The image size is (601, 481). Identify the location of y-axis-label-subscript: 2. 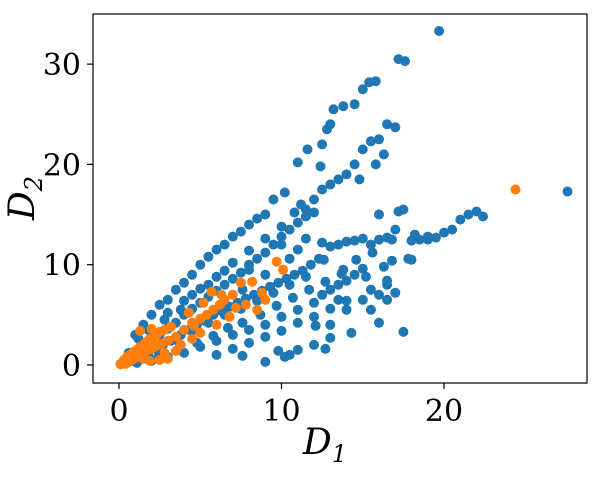
(34, 184).